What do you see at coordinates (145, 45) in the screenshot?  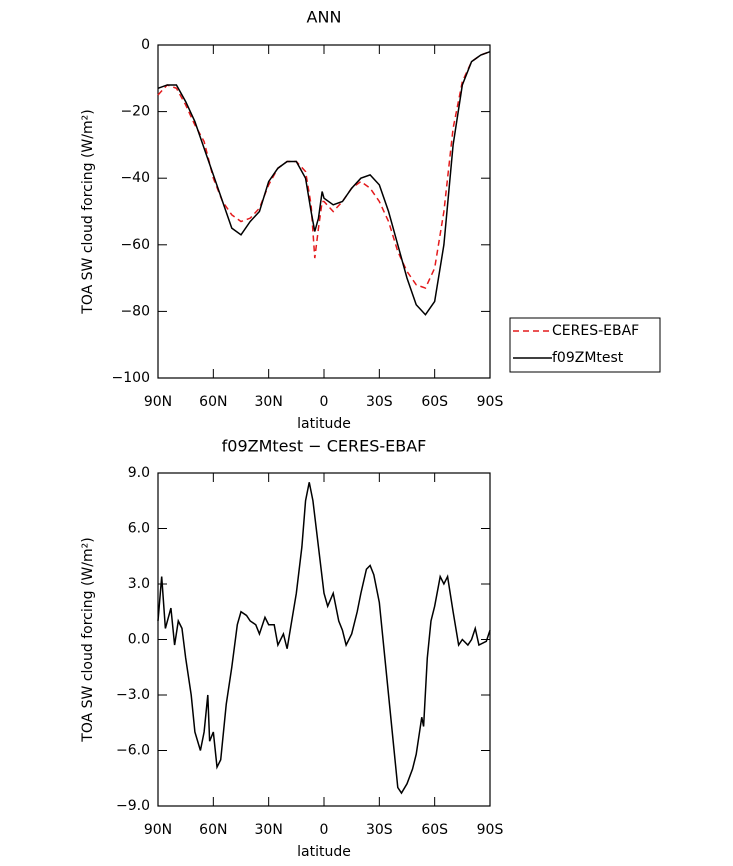 I see `y-tick-label: 0` at bounding box center [145, 45].